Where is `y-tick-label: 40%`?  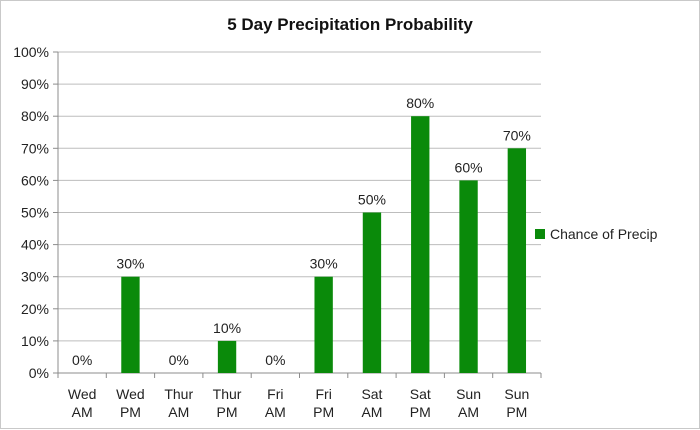
y-tick-label: 40% is located at coordinates (35, 245).